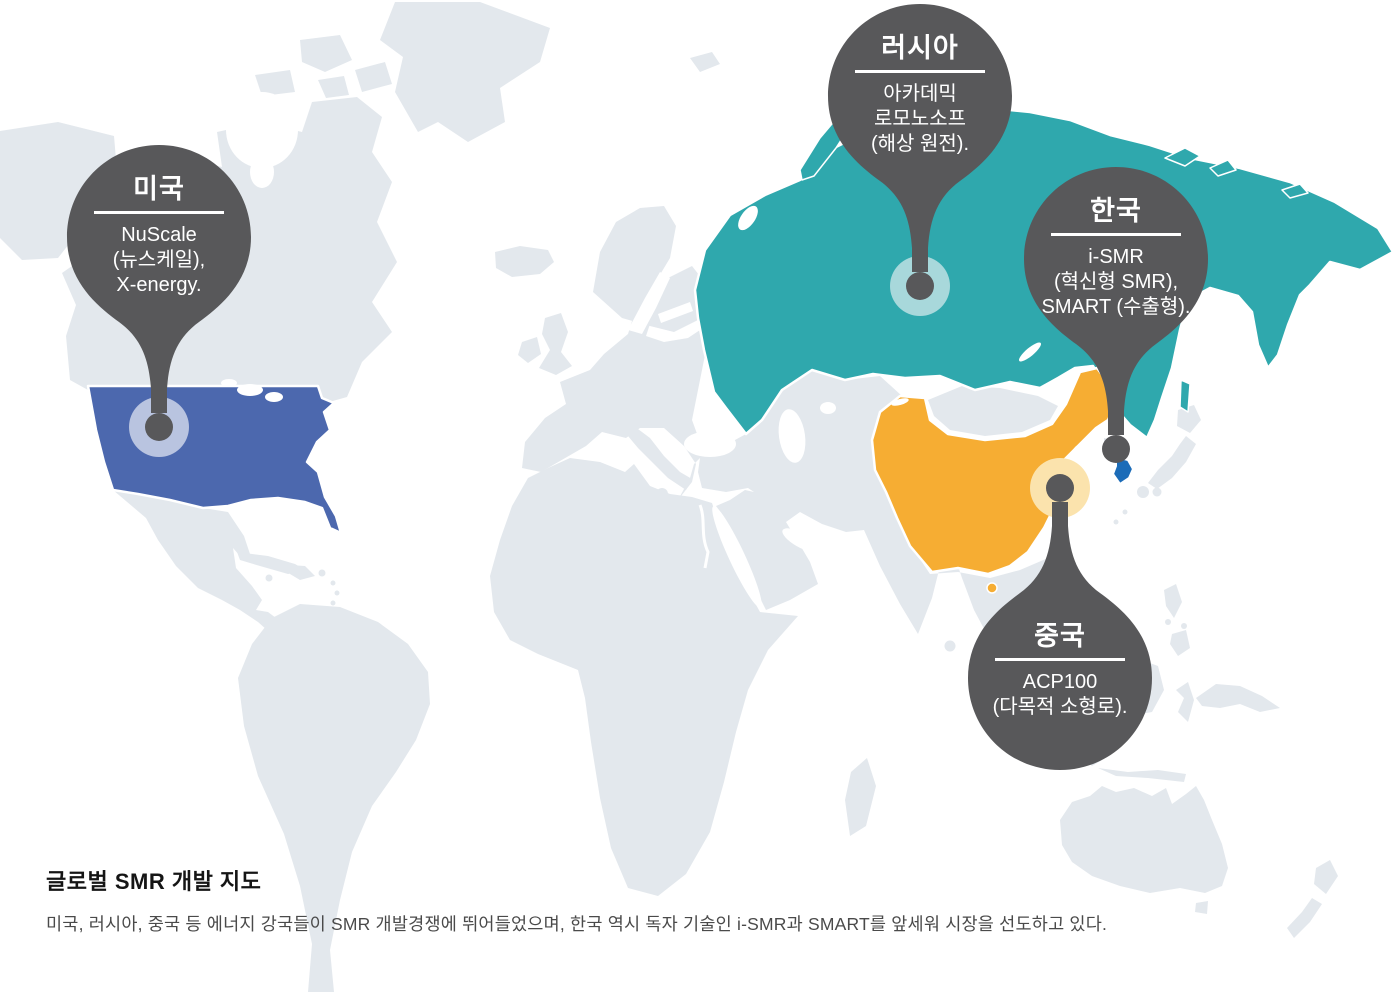 This screenshot has height=996, width=1400. What do you see at coordinates (1143, 492) in the screenshot?
I see `island-kyushu` at bounding box center [1143, 492].